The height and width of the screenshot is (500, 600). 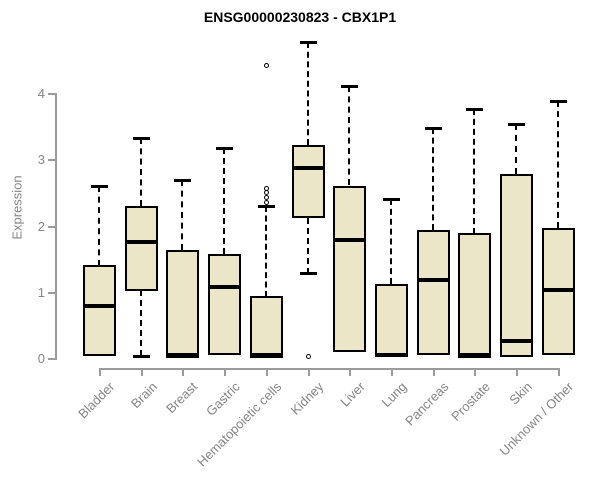 What do you see at coordinates (352, 394) in the screenshot?
I see `x-tick-label-liver: Liver` at bounding box center [352, 394].